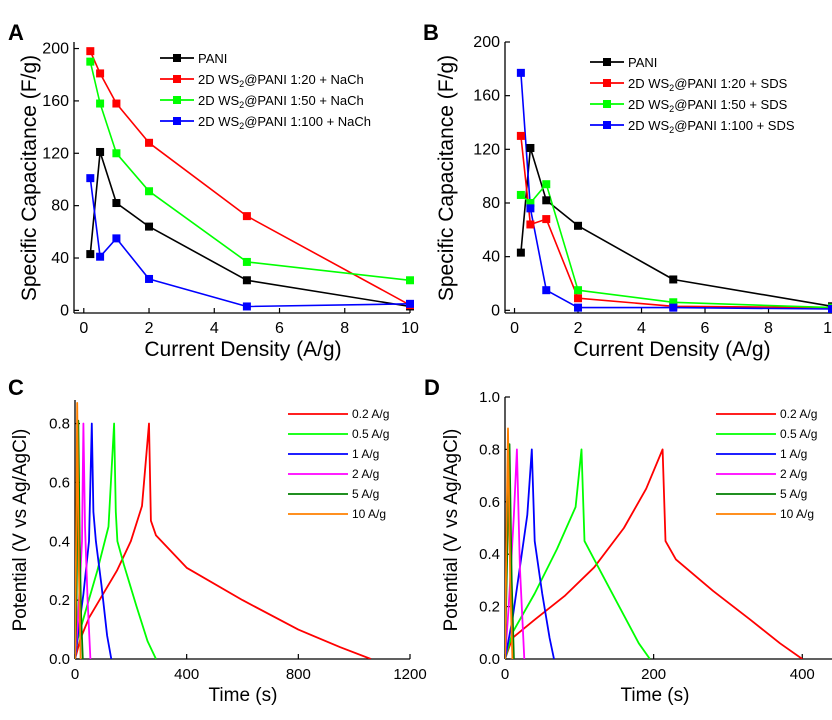 The image size is (832, 720). What do you see at coordinates (214, 328) in the screenshot?
I see `x-tick-label: 4` at bounding box center [214, 328].